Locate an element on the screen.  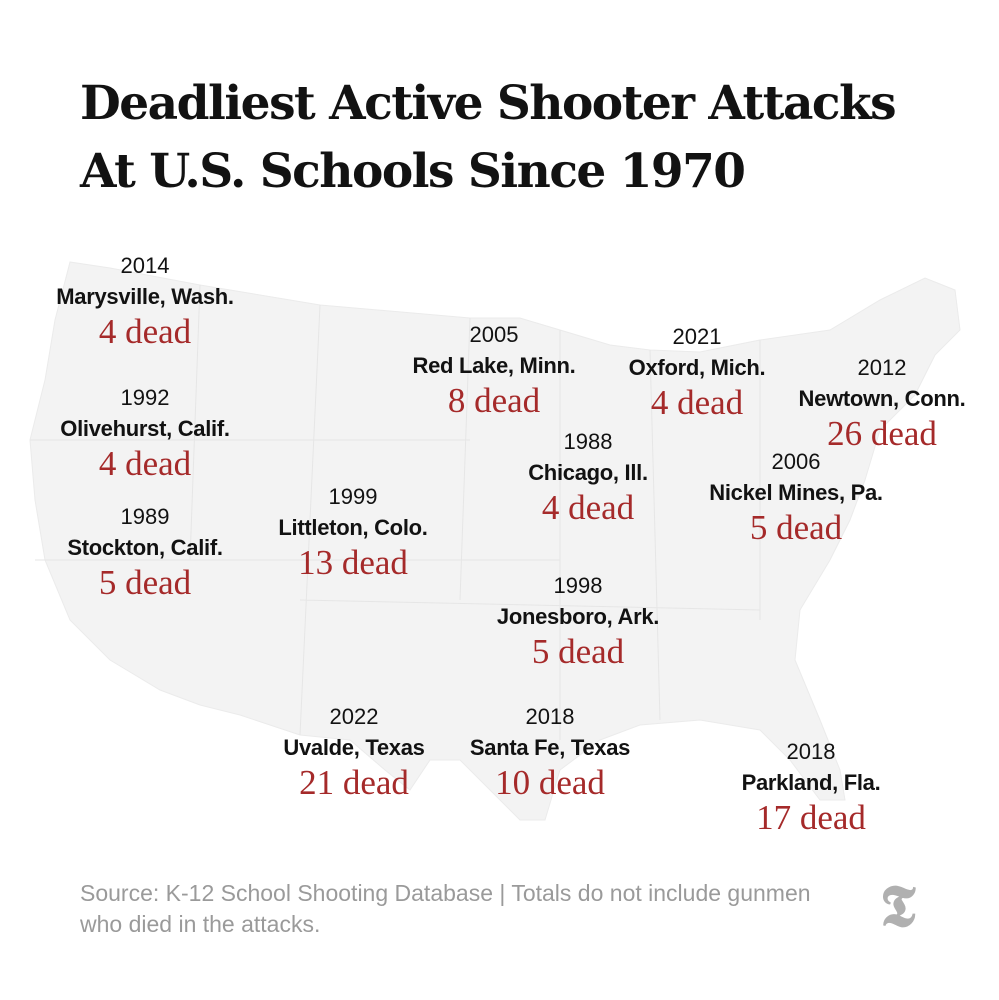
attack-place: Santa Fe, Texas is located at coordinates (550, 747).